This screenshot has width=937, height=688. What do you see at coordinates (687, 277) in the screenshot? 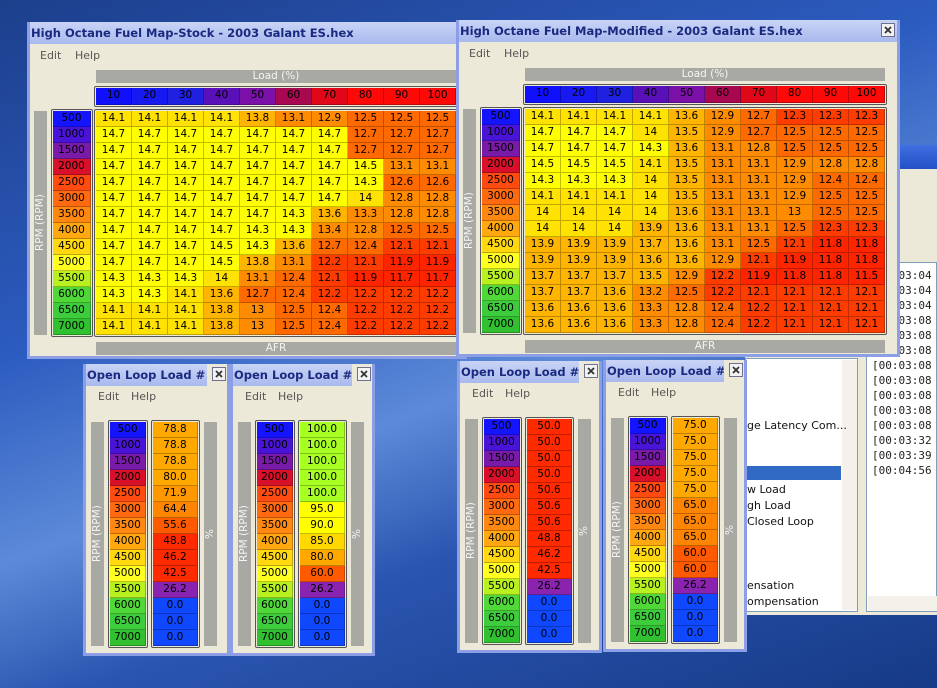
I see `table-cell: 12.9` at bounding box center [687, 277].